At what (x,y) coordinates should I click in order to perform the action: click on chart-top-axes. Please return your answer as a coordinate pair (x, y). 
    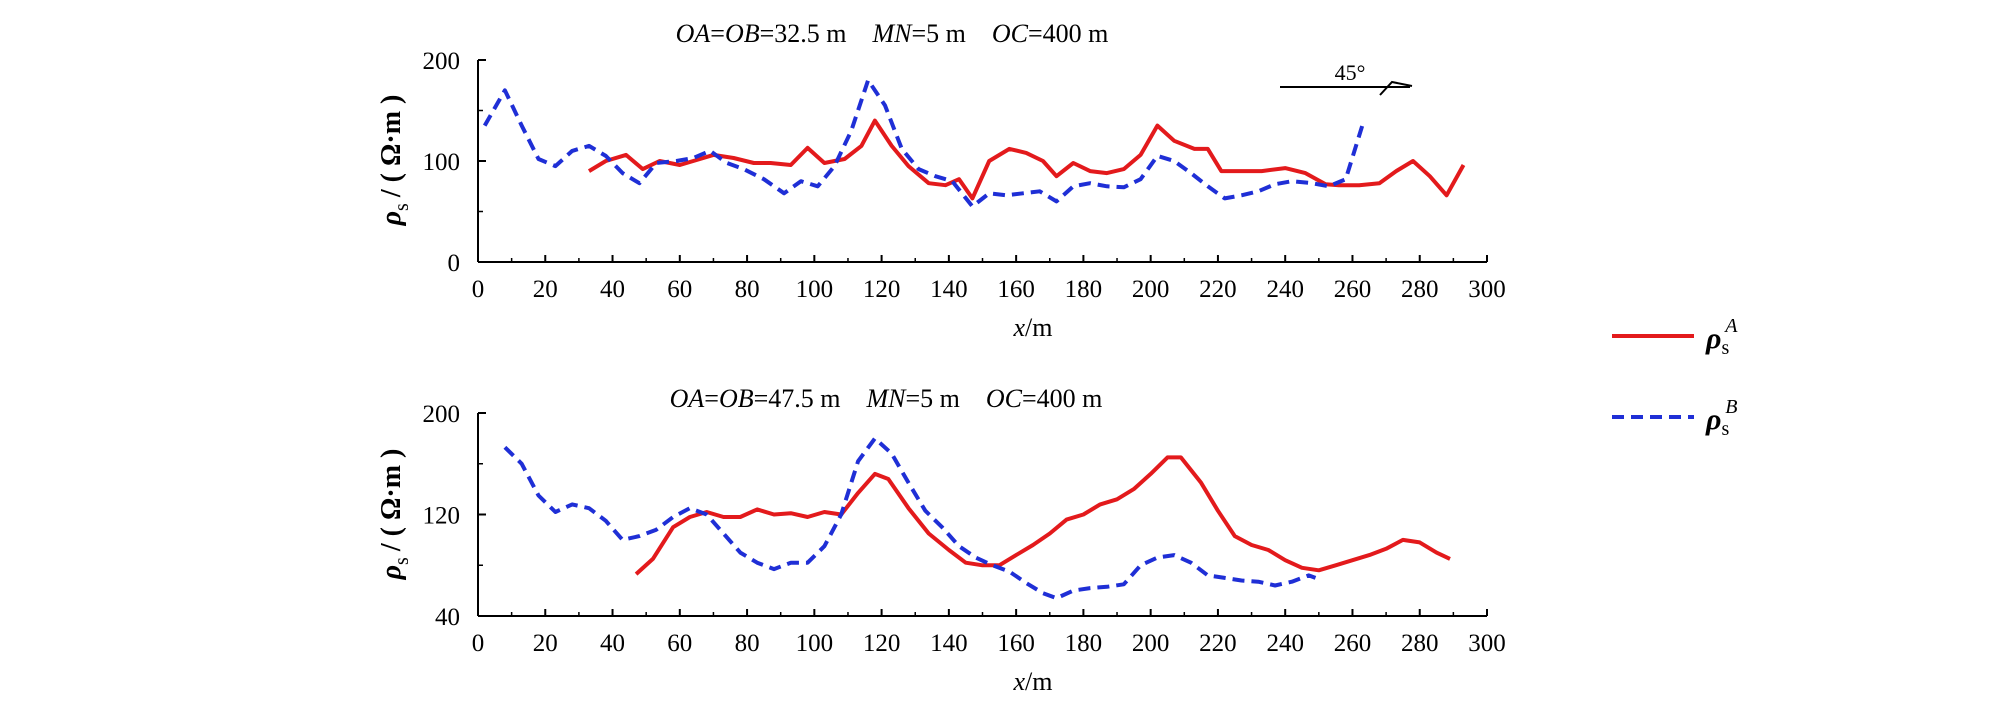
    Looking at the image, I should click on (982, 161).